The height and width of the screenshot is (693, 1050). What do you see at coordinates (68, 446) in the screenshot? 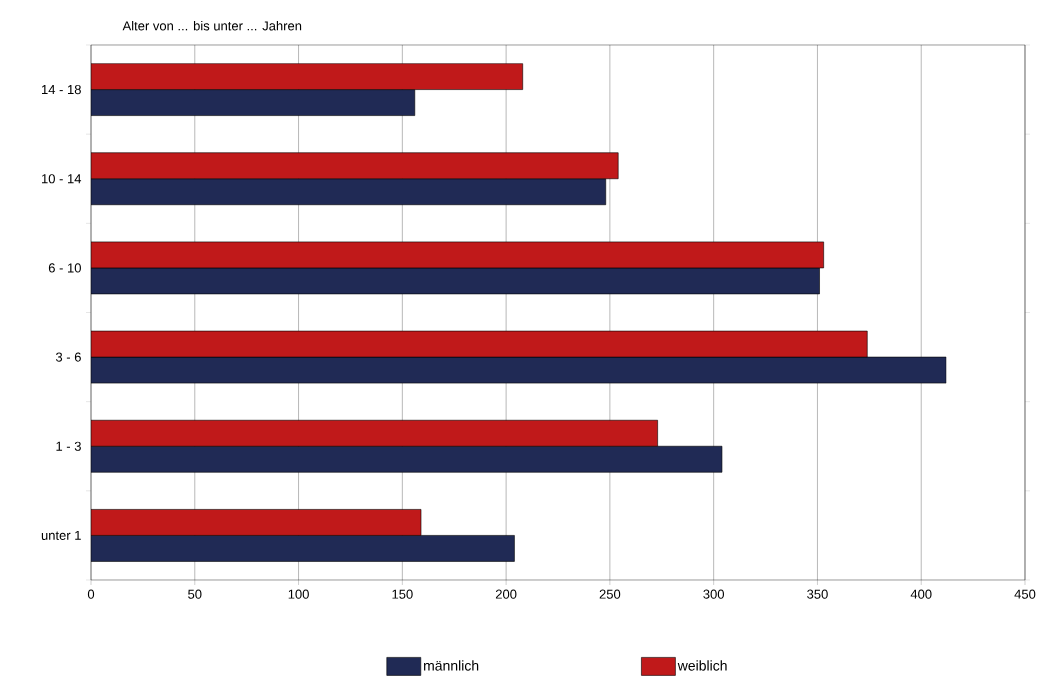
I see `y-tick-label: 1 - 3` at bounding box center [68, 446].